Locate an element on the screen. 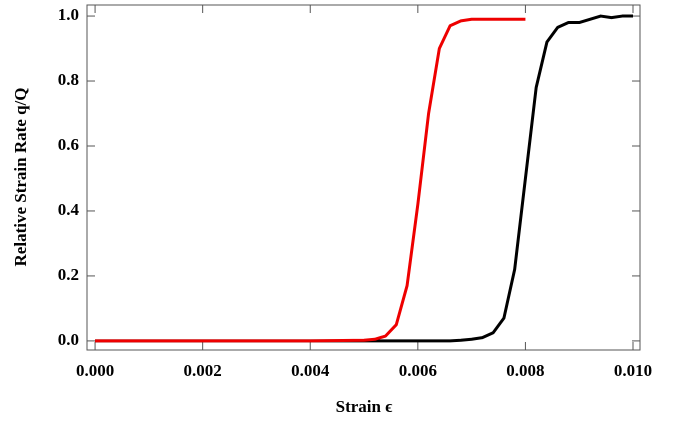  x-axis-label: Strain ϵ is located at coordinates (364, 406).